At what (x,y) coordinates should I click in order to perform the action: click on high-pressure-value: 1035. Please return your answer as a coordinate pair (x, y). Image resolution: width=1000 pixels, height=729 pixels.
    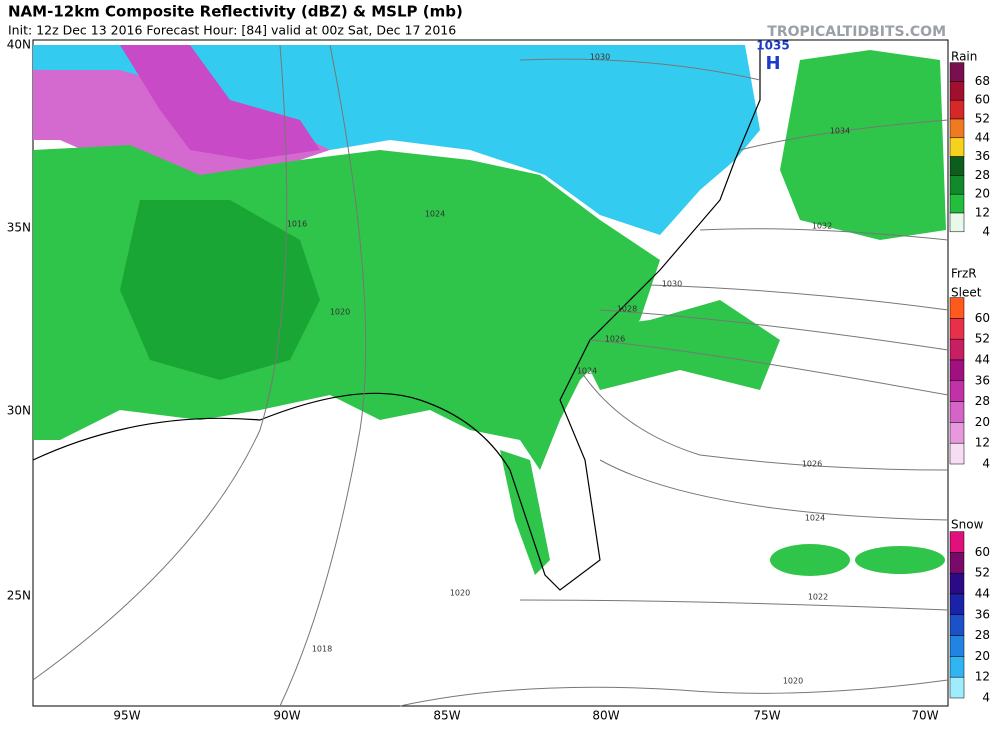
    Looking at the image, I should click on (772, 46).